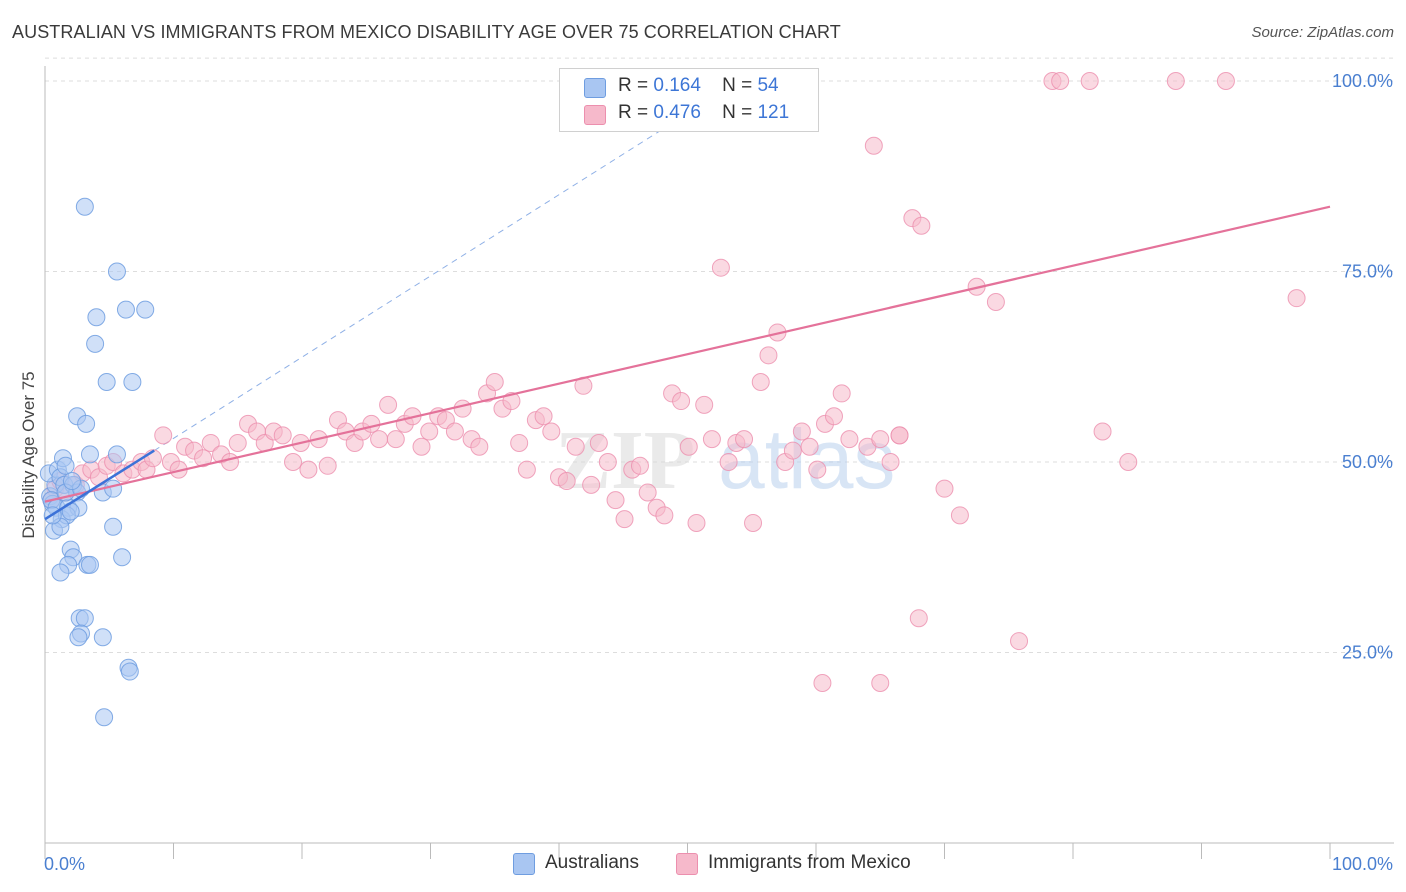 The image size is (1406, 892). What do you see at coordinates (524, 864) in the screenshot?
I see `bottom-legend-swatch-blue` at bounding box center [524, 864].